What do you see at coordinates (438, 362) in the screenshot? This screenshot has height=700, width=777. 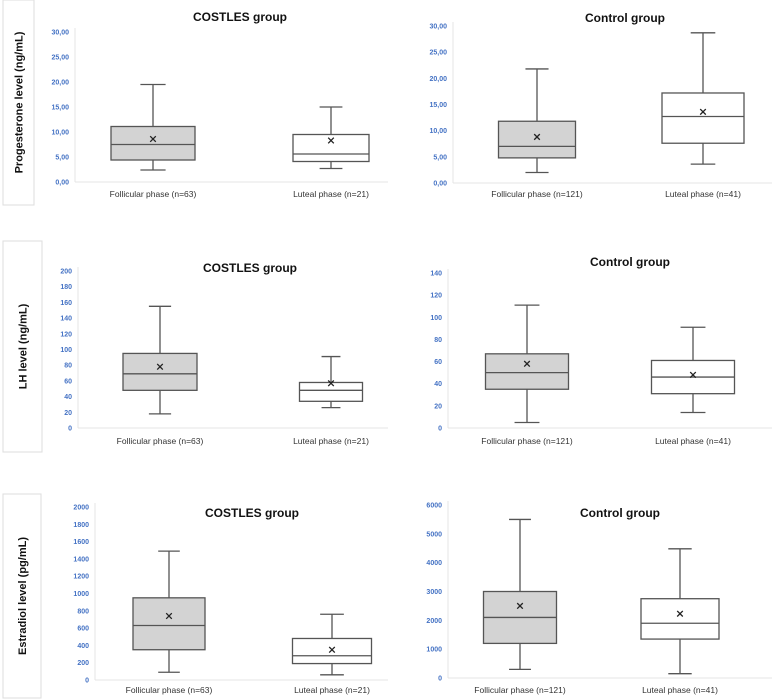 I see `y-tick-label: 60` at bounding box center [438, 362].